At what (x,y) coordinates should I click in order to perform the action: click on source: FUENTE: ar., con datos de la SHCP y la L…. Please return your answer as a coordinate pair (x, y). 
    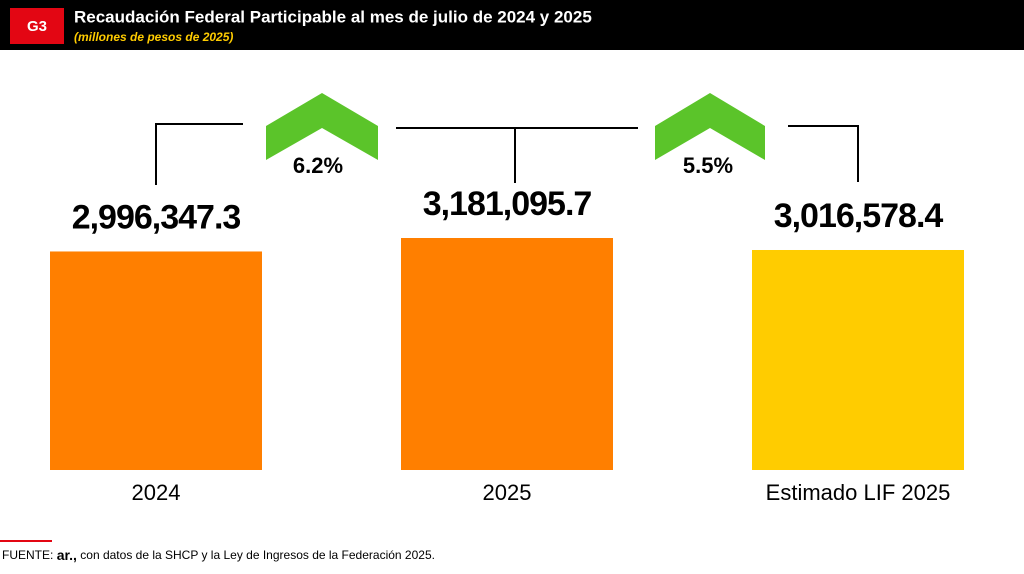
    Looking at the image, I should click on (218, 555).